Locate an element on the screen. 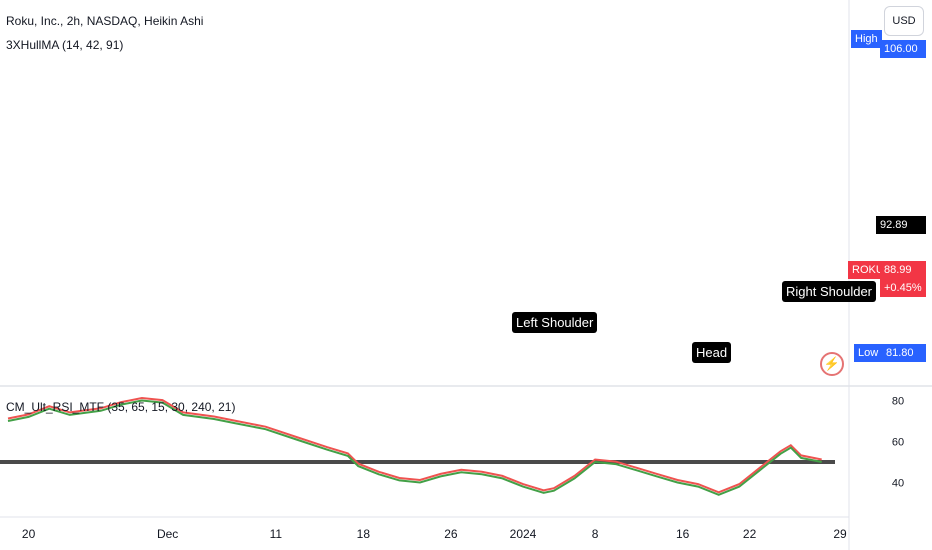 The width and height of the screenshot is (932, 550). rsi-axis-label: 60 is located at coordinates (898, 443).